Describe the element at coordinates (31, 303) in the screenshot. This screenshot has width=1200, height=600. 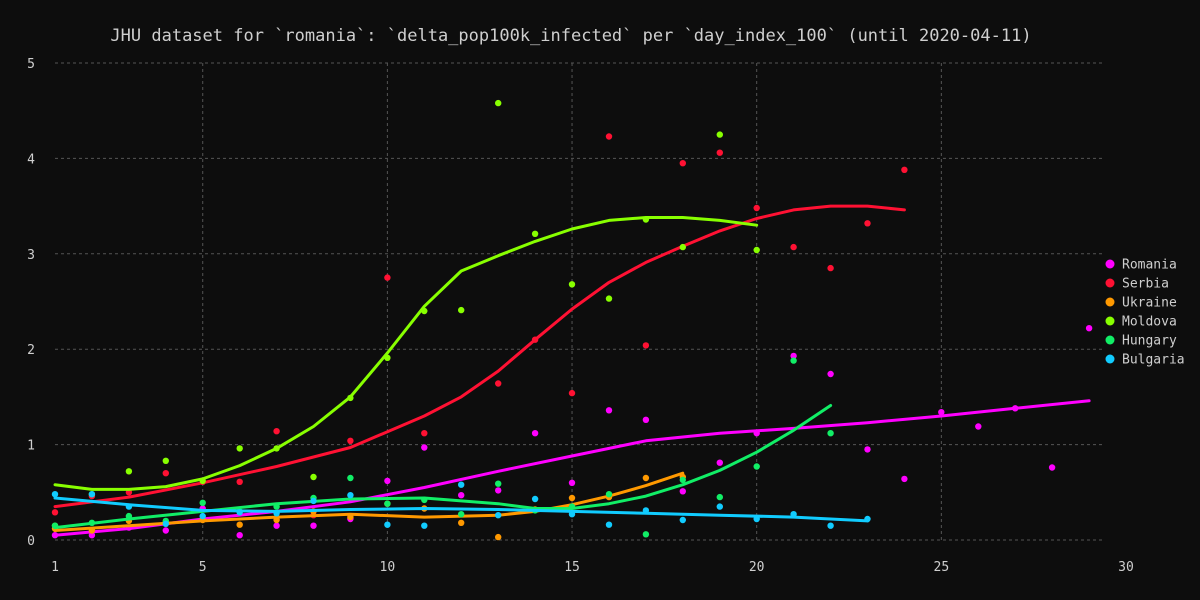
I see `y-axis-ticks: 0 1 2 3 4 5` at that location.